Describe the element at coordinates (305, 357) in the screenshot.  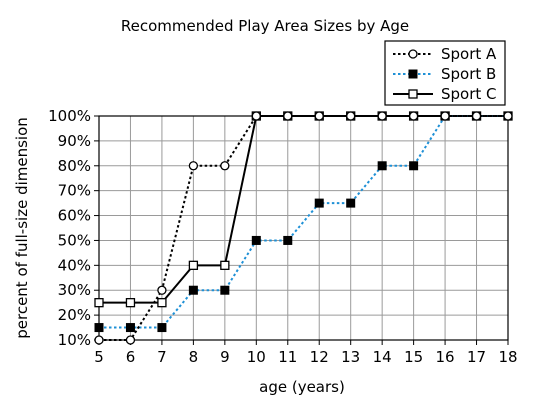
I see `x-tick-labels: 5 6 7 8 9 10 11 12 13 14 15 16 17 18` at that location.